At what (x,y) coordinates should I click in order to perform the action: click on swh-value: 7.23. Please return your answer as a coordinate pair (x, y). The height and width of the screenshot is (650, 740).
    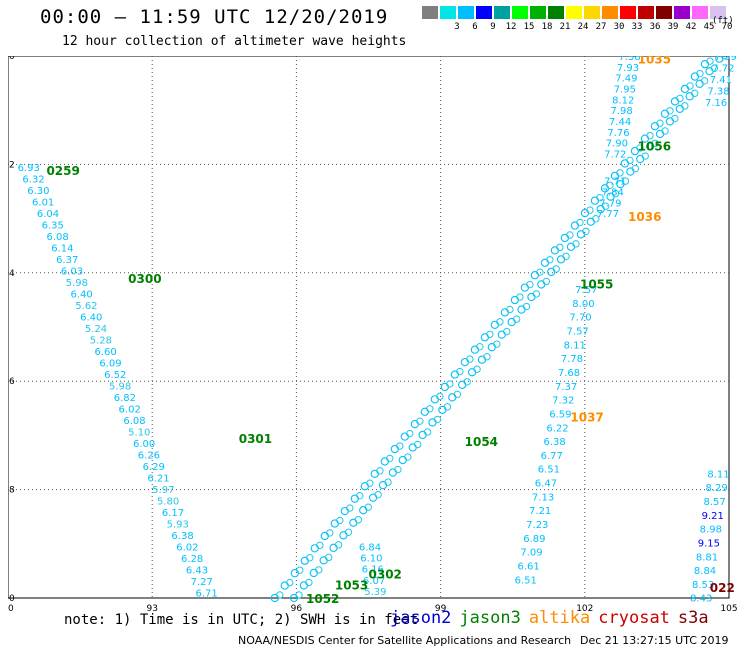
    Looking at the image, I should click on (537, 525).